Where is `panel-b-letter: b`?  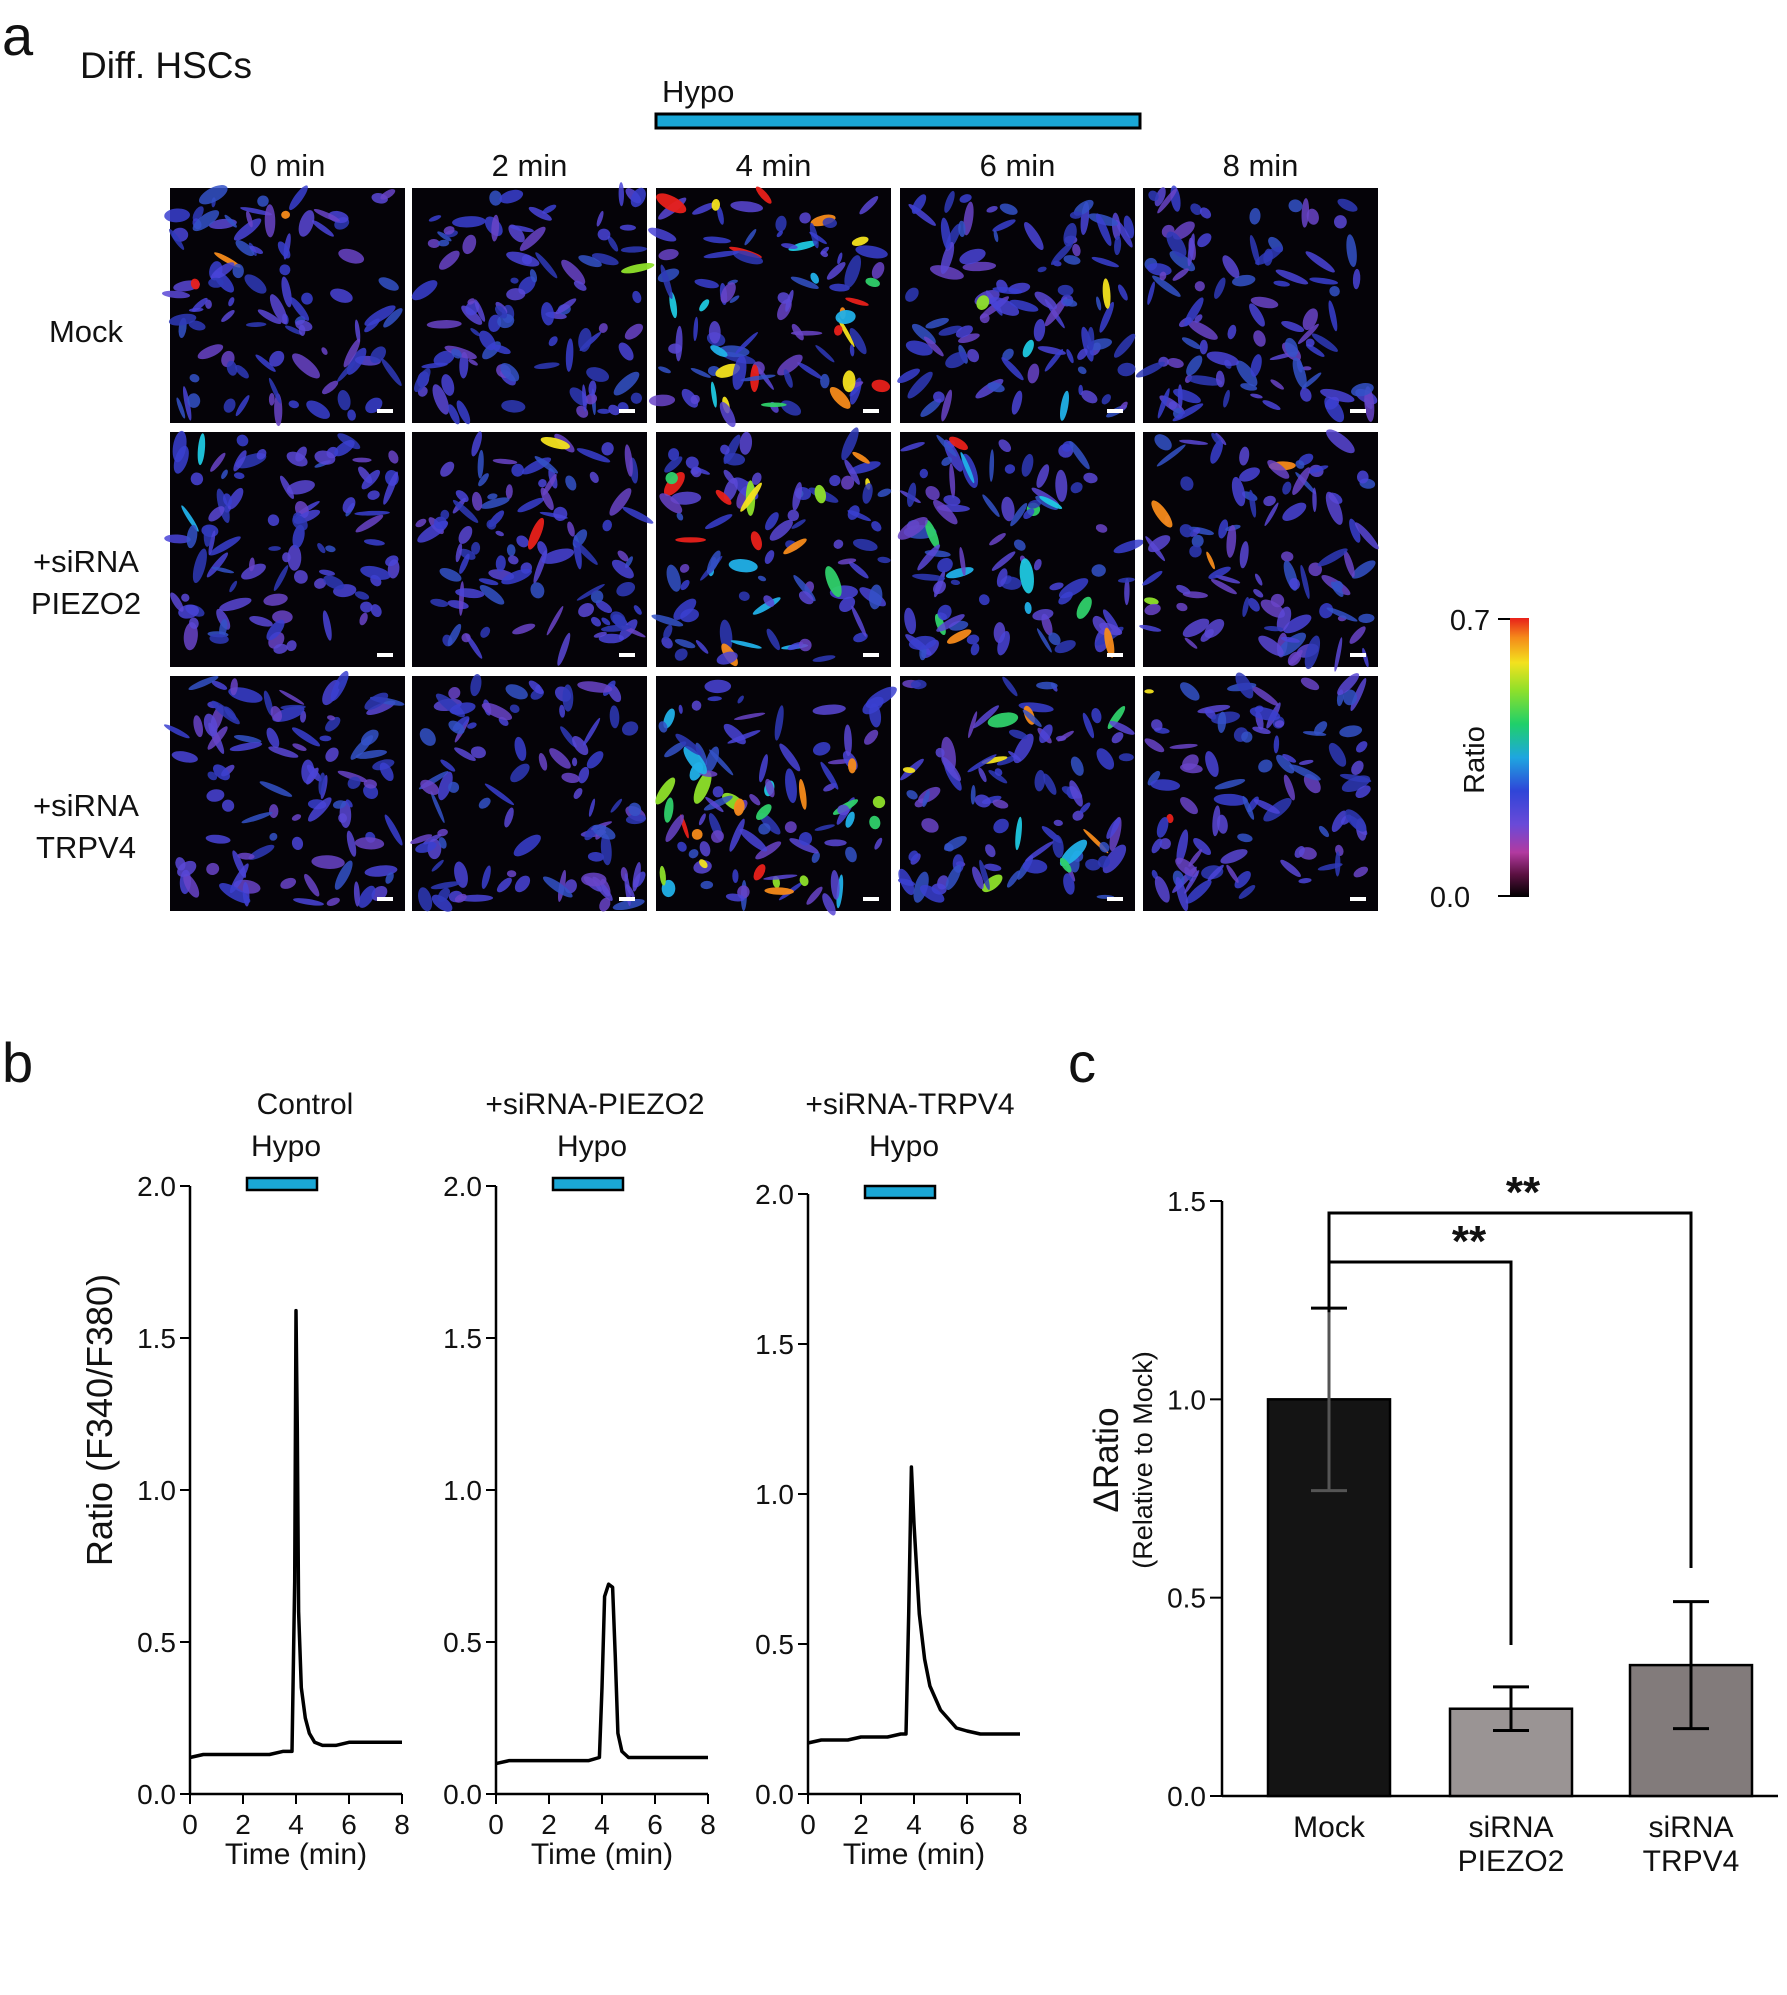
panel-b-letter: b is located at coordinates (17, 1062).